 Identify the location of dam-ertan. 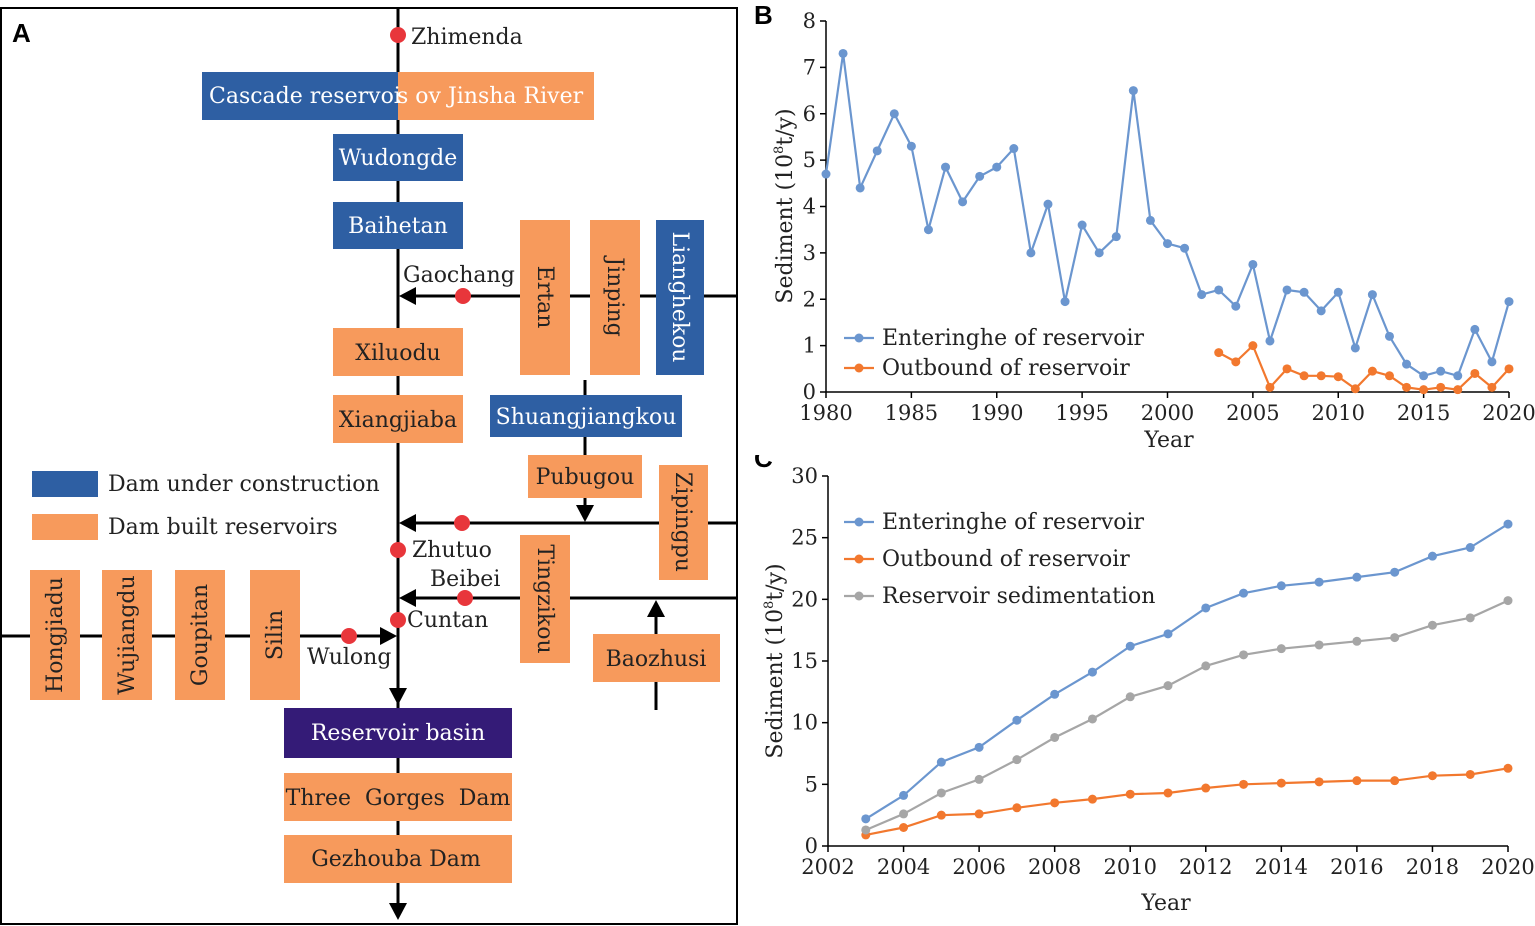
(545, 297).